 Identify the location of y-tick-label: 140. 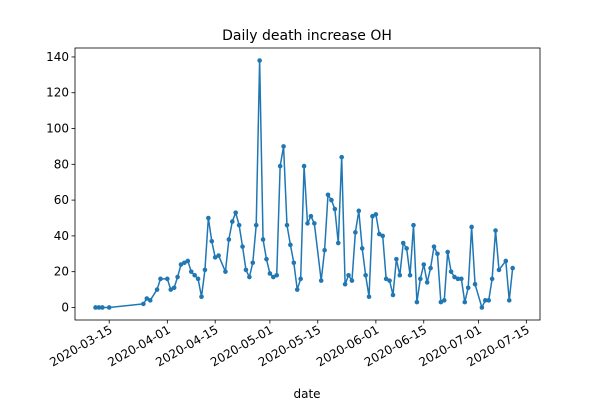
(57, 57).